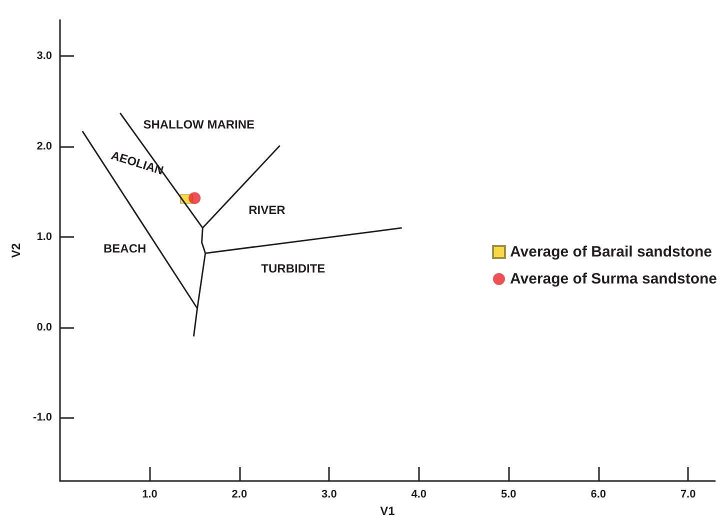  What do you see at coordinates (199, 125) in the screenshot?
I see `annotation: SHALLOW MARINE` at bounding box center [199, 125].